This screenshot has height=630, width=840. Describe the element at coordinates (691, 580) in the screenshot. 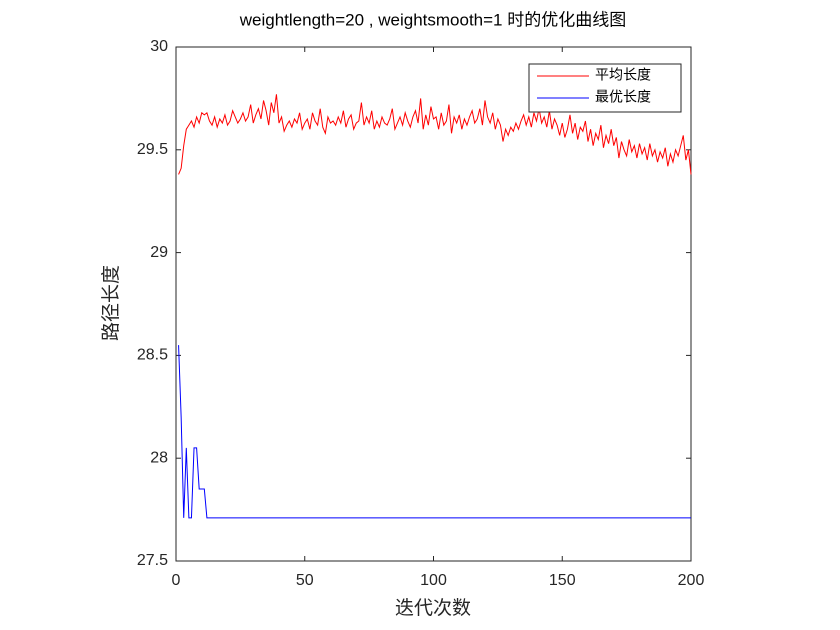

I see `x-tick-label: 200` at that location.